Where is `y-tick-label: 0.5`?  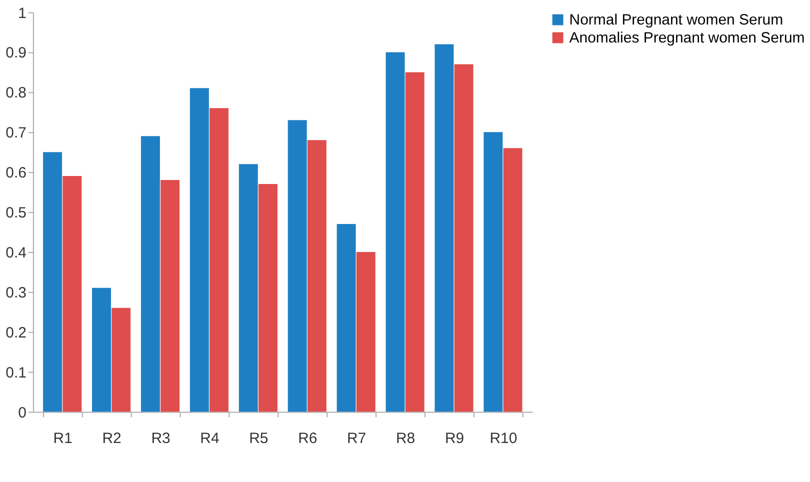 y-tick-label: 0.5 is located at coordinates (16, 213).